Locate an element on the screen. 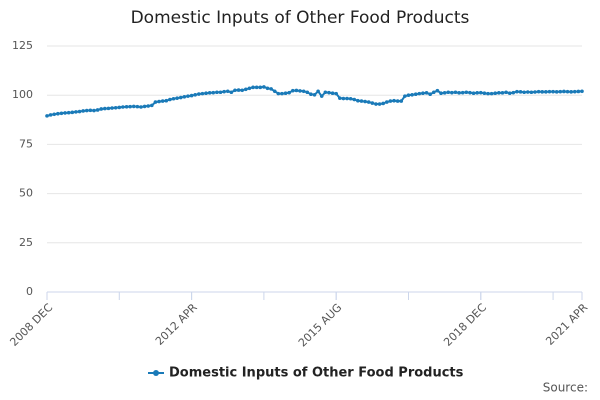 Image resolution: width=600 pixels, height=400 pixels. x-tick-label: 2015 AUG is located at coordinates (320, 325).